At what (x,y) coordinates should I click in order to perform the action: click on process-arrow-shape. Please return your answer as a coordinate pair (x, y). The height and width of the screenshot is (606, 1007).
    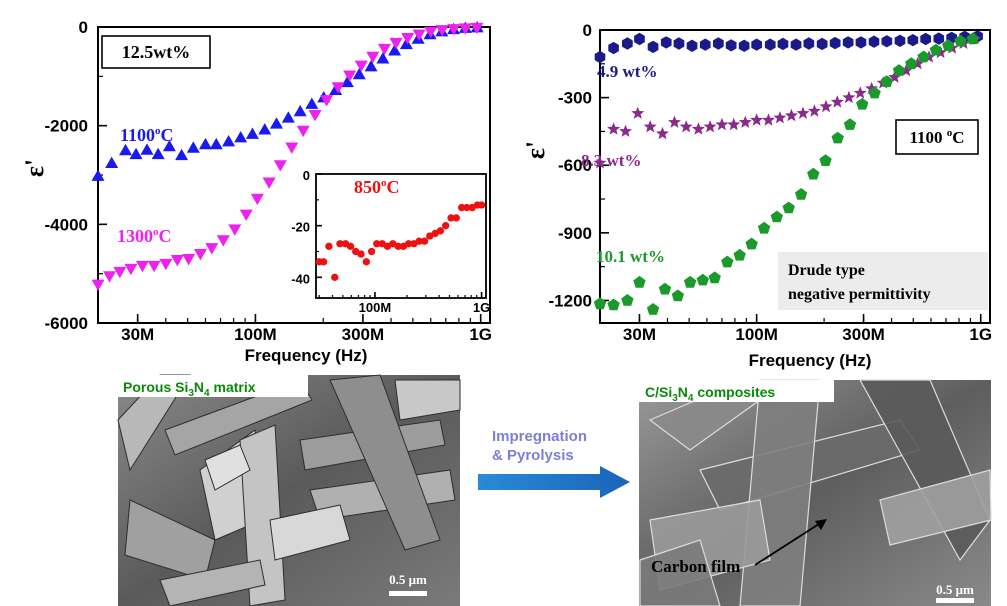
    Looking at the image, I should click on (554, 482).